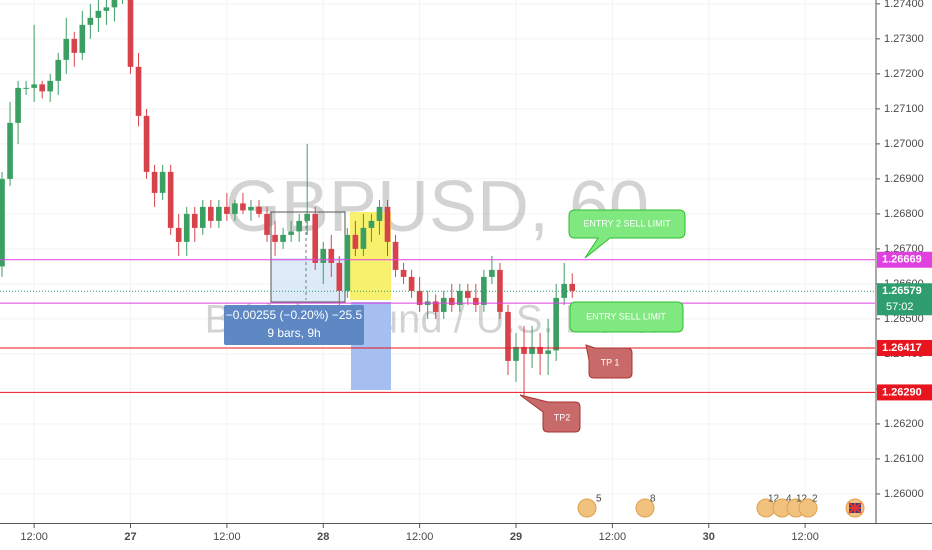 The width and height of the screenshot is (932, 550). What do you see at coordinates (904, 74) in the screenshot?
I see `y-tick-label: 1.27200` at bounding box center [904, 74].